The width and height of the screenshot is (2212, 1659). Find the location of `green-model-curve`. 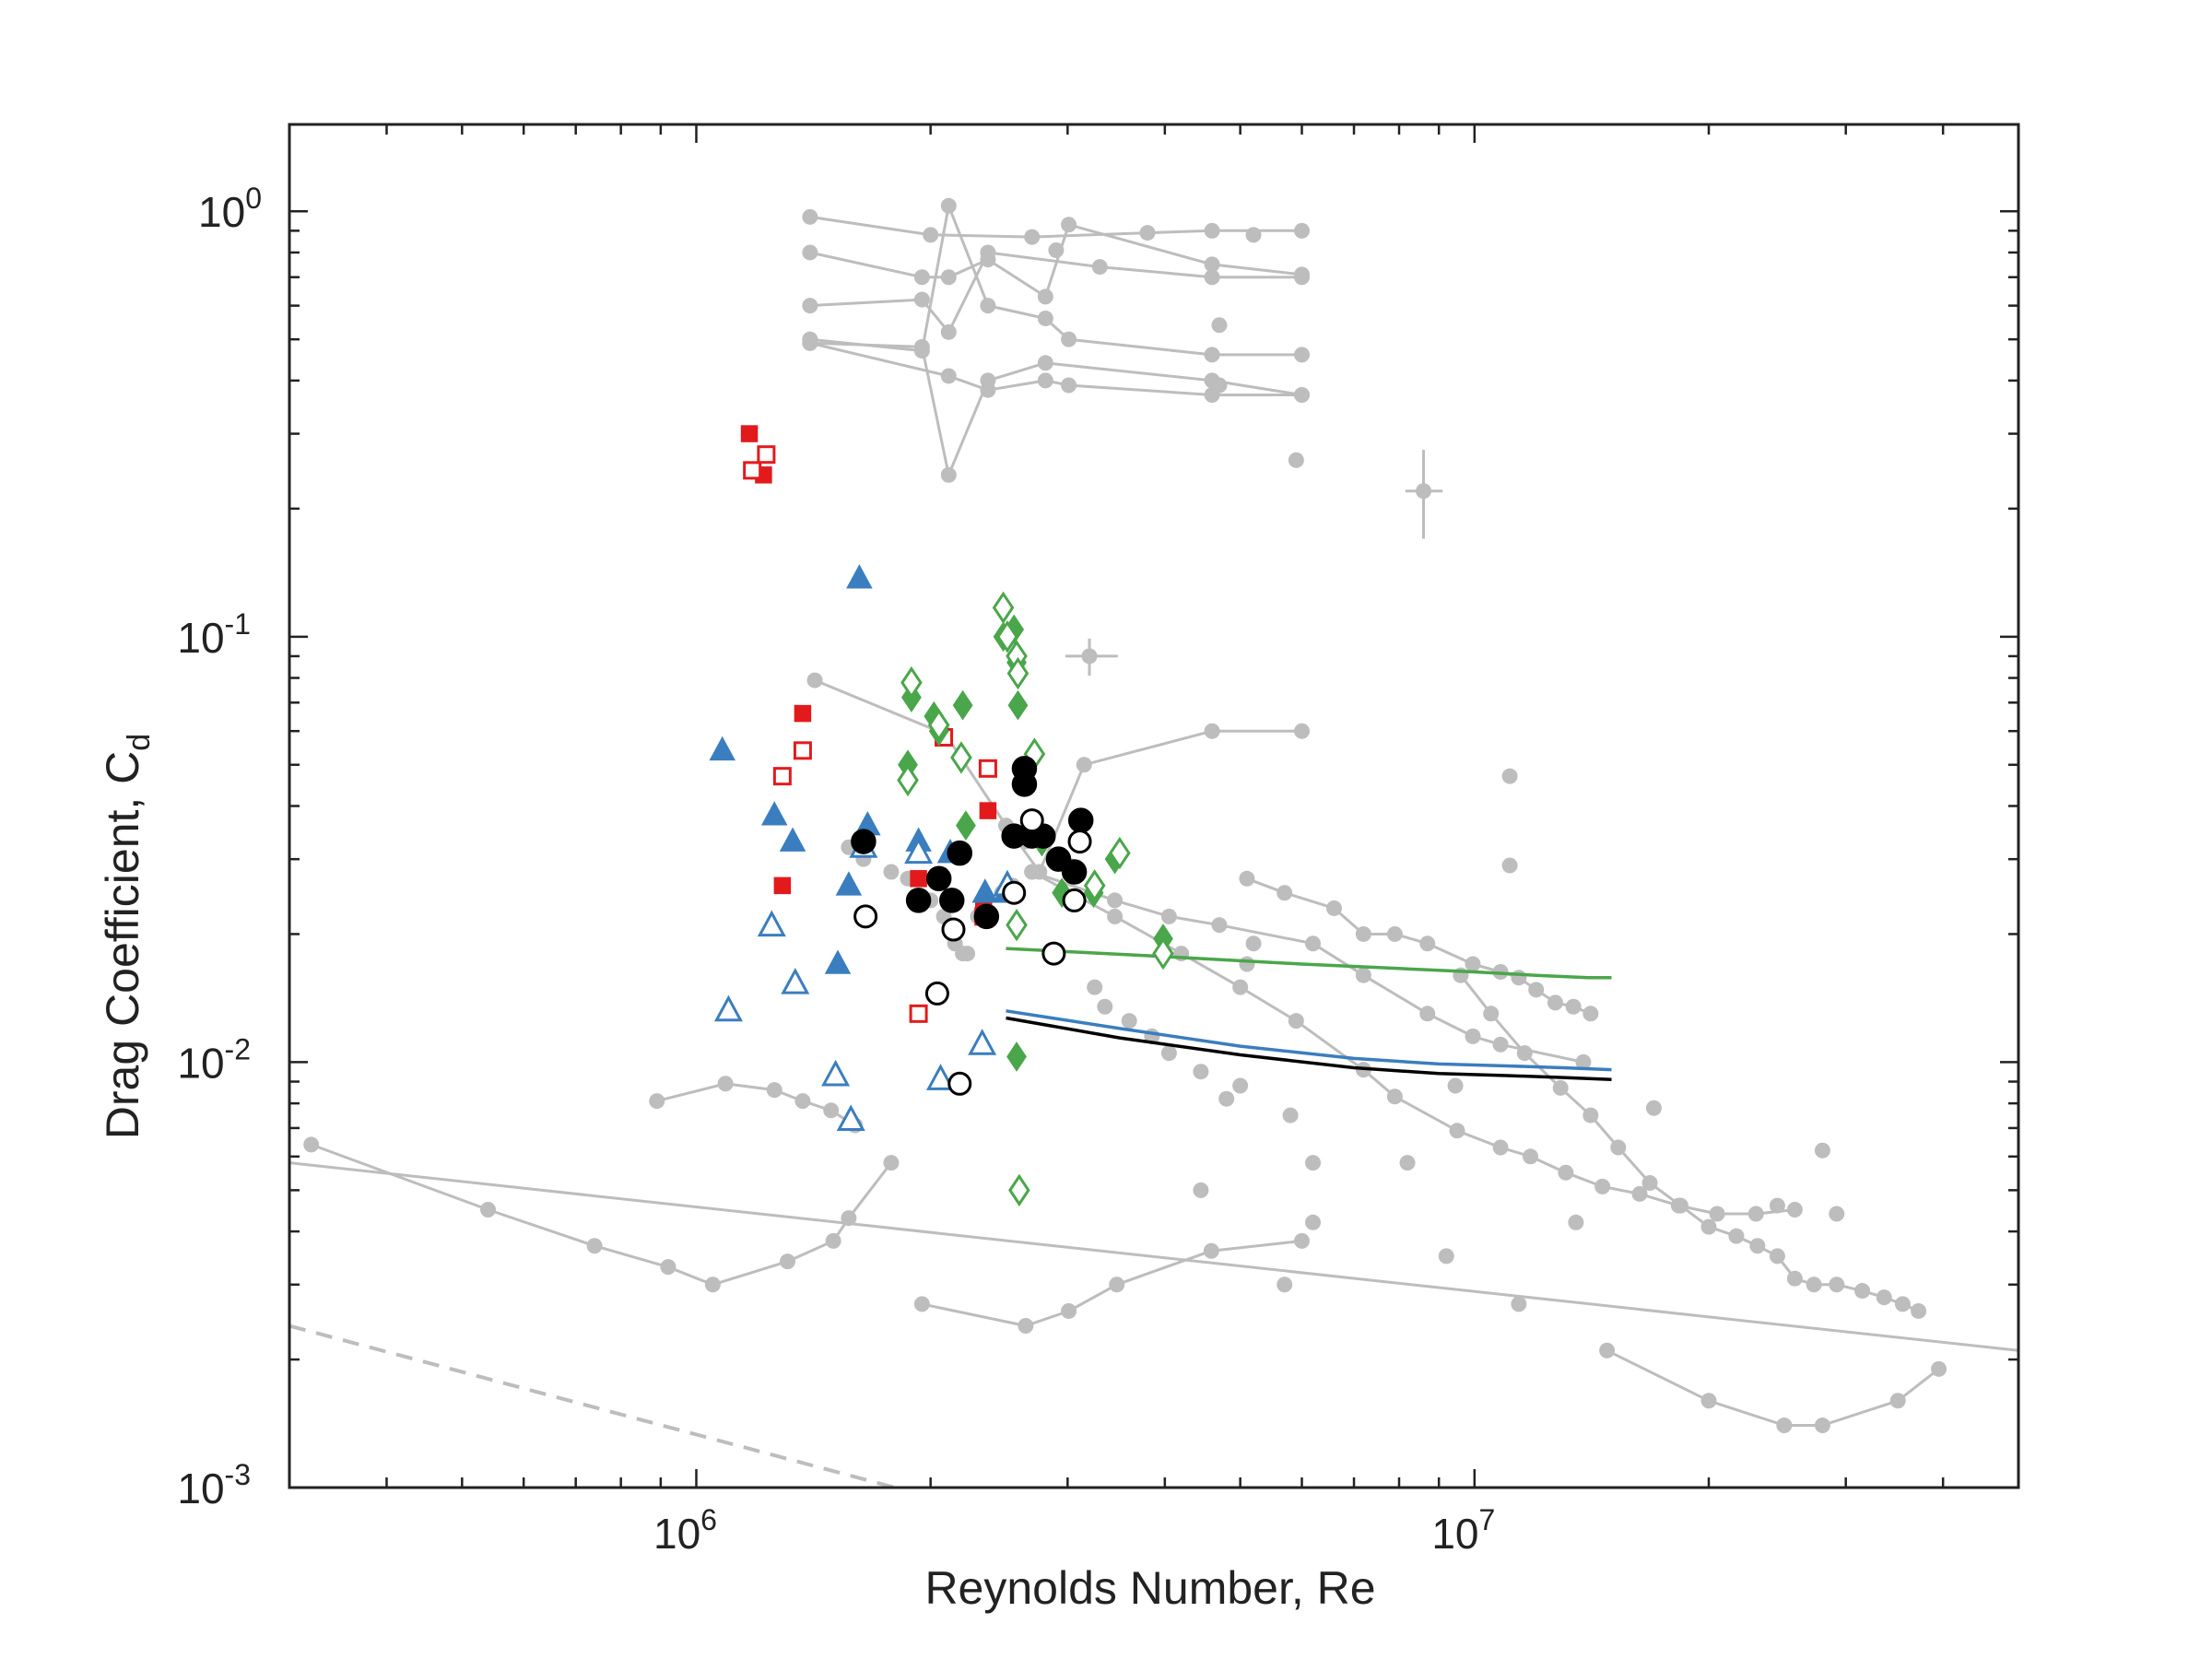

green-model-curve is located at coordinates (1309, 963).